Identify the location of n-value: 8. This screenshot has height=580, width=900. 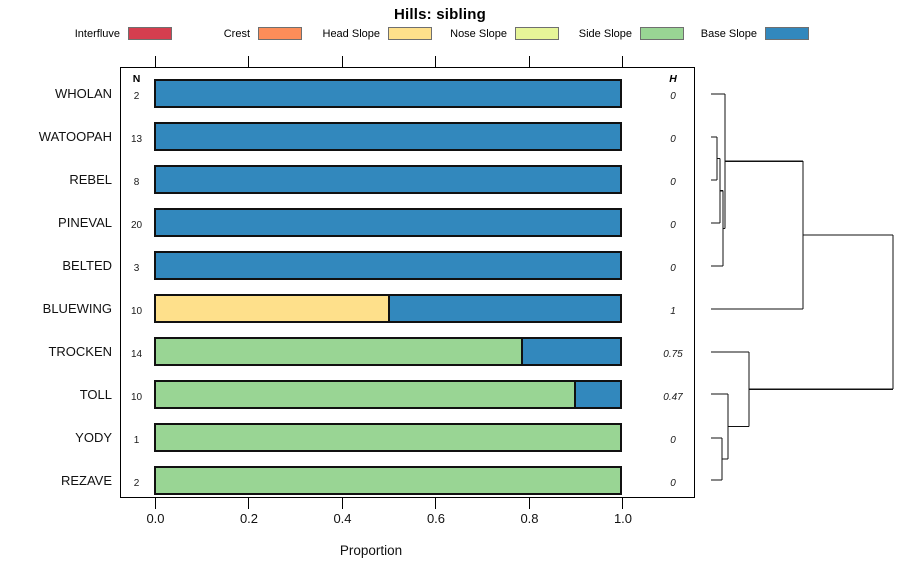
(136, 182).